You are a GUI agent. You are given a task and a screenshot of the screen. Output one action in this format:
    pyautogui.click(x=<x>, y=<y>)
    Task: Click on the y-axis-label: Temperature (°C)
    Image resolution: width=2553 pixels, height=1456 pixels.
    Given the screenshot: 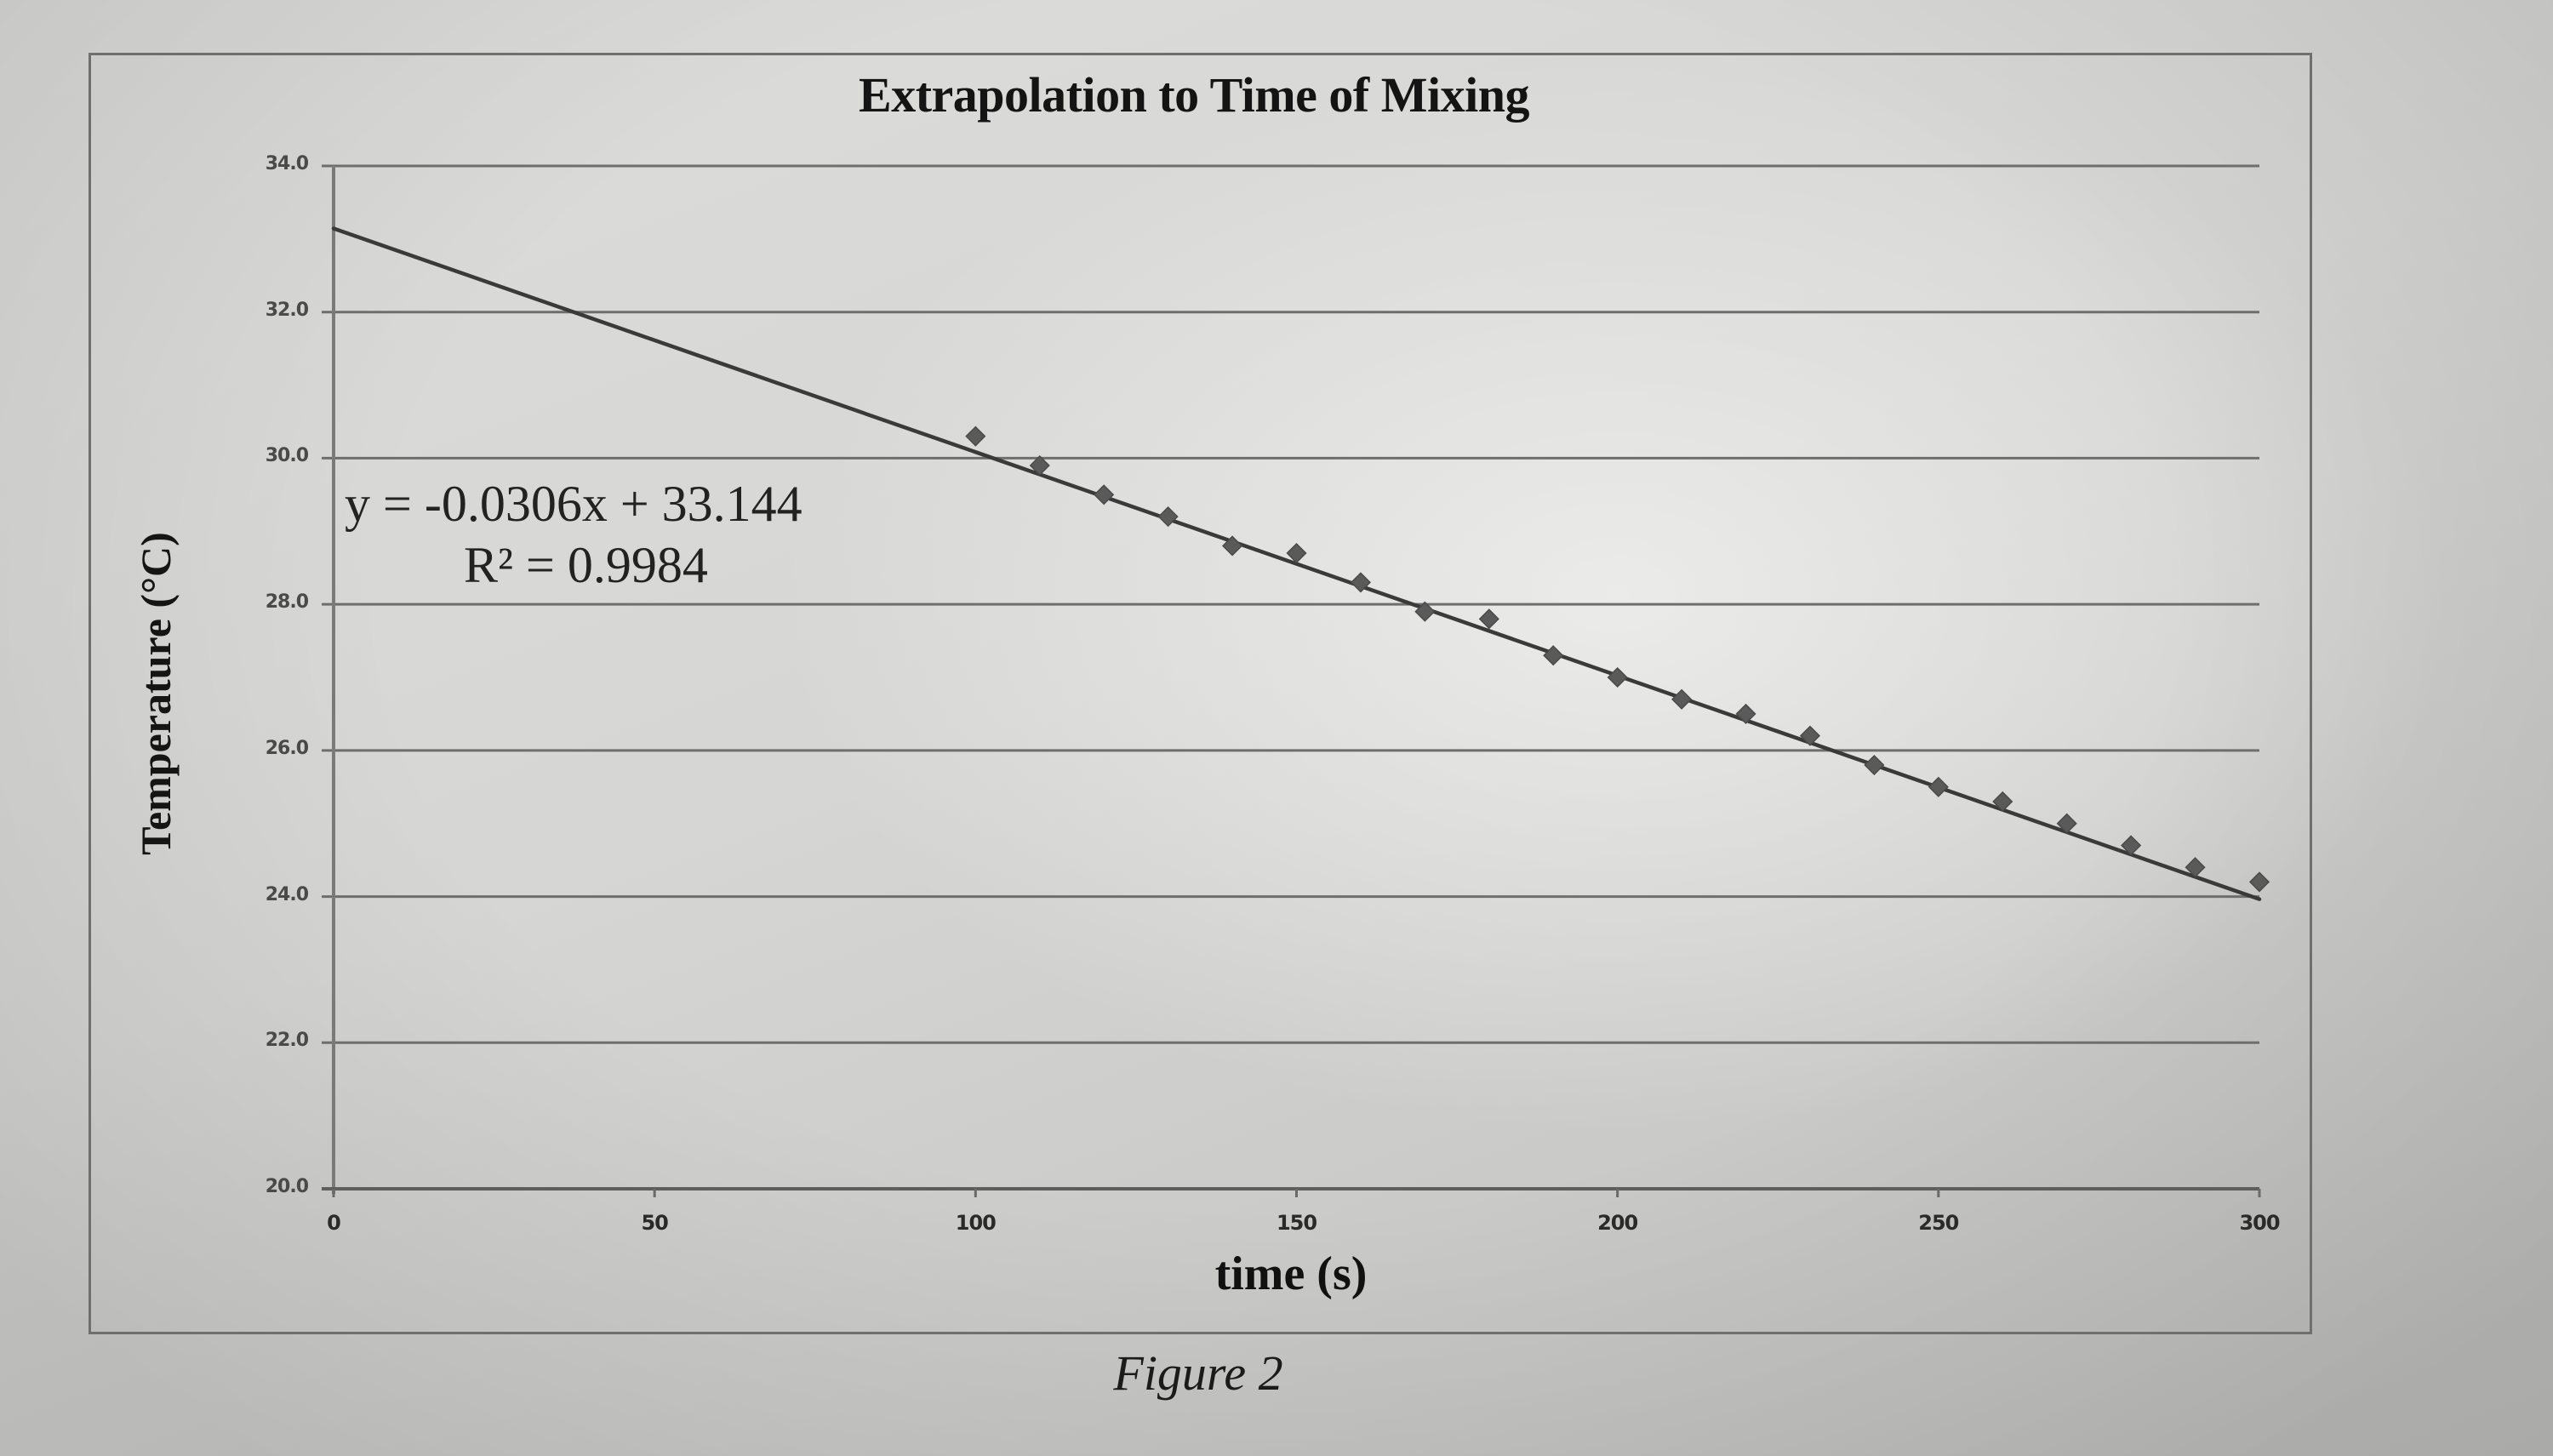 What is the action you would take?
    pyautogui.click(x=156, y=694)
    